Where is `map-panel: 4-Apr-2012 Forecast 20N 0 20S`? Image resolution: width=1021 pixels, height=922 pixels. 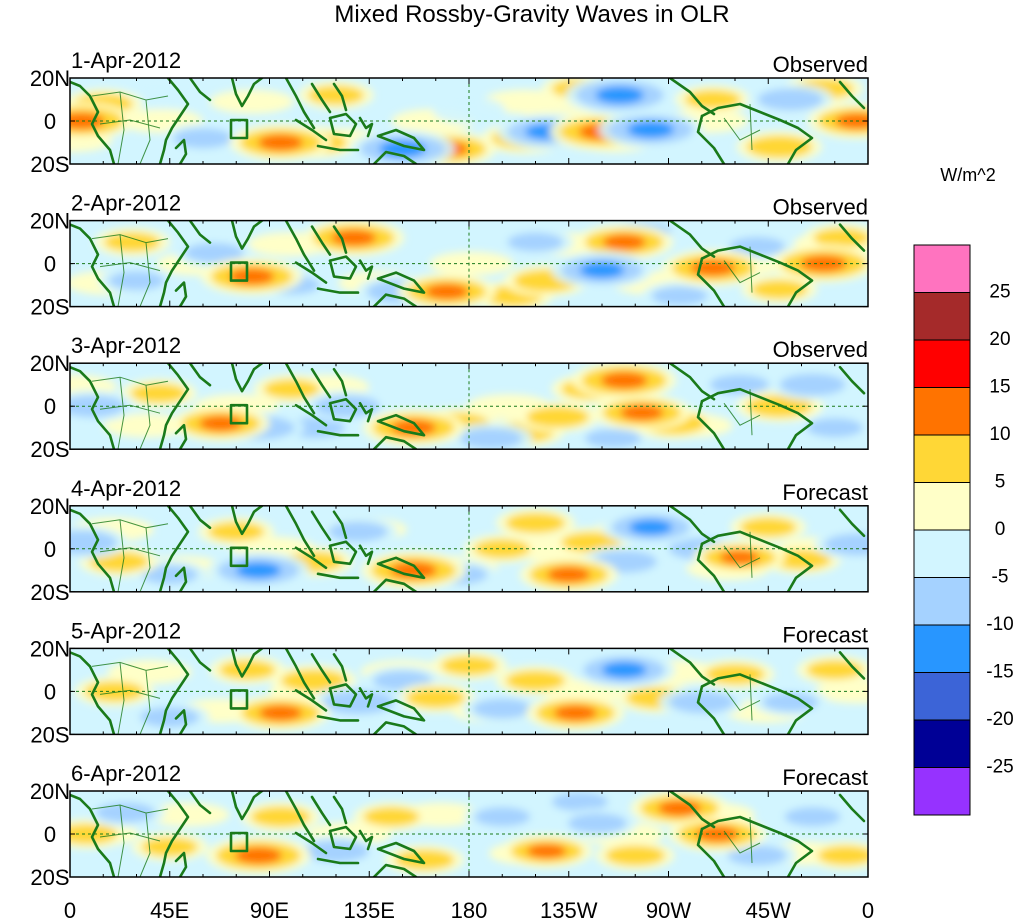
map-panel: 4-Apr-2012 Forecast 20N 0 20S is located at coordinates (449, 540).